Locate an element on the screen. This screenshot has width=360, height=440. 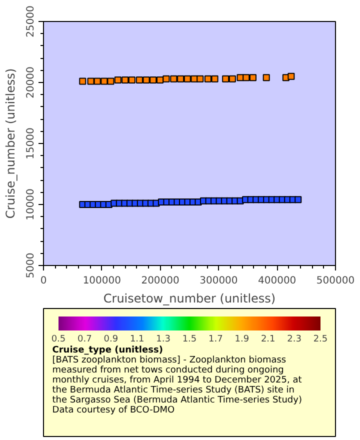
color-bar-label: 1.7 is located at coordinates (215, 339).